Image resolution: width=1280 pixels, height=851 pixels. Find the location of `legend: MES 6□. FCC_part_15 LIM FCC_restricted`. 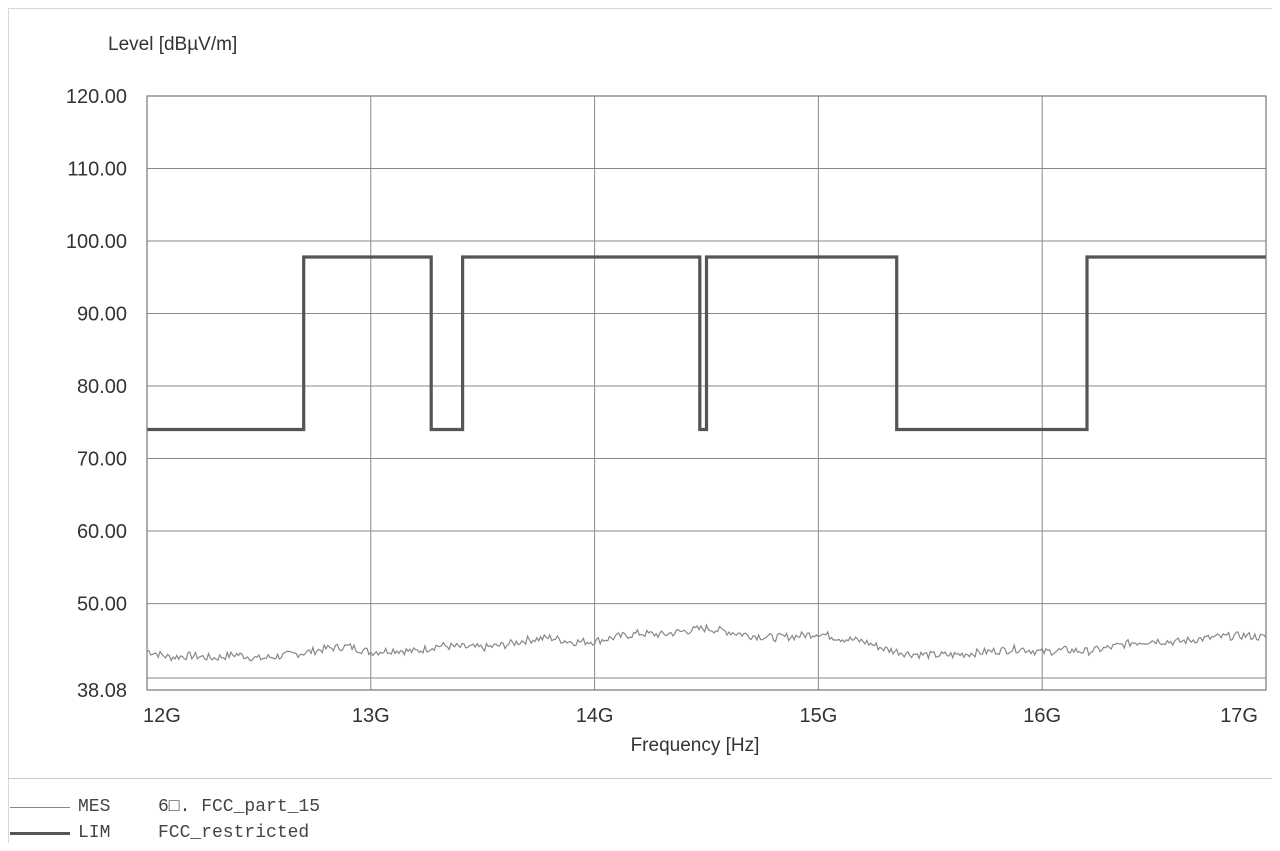

legend: MES 6□. FCC_part_15 LIM FCC_restricted is located at coordinates (165, 820).